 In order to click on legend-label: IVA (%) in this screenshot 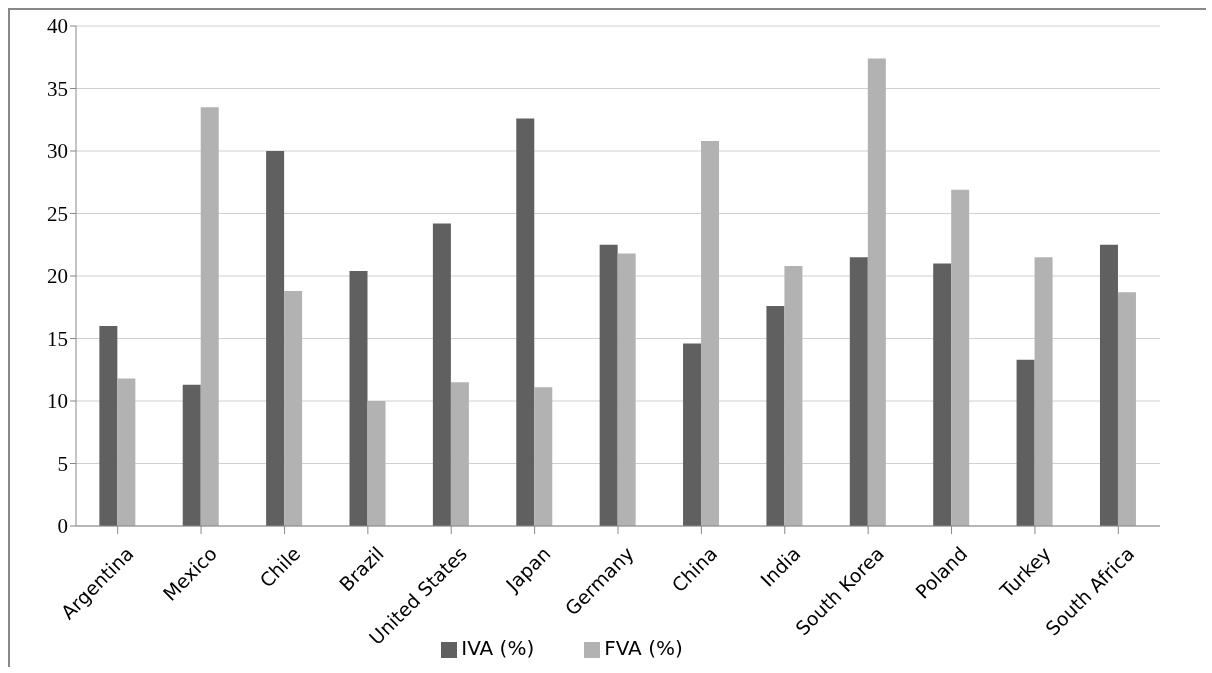, I will do `click(498, 648)`.